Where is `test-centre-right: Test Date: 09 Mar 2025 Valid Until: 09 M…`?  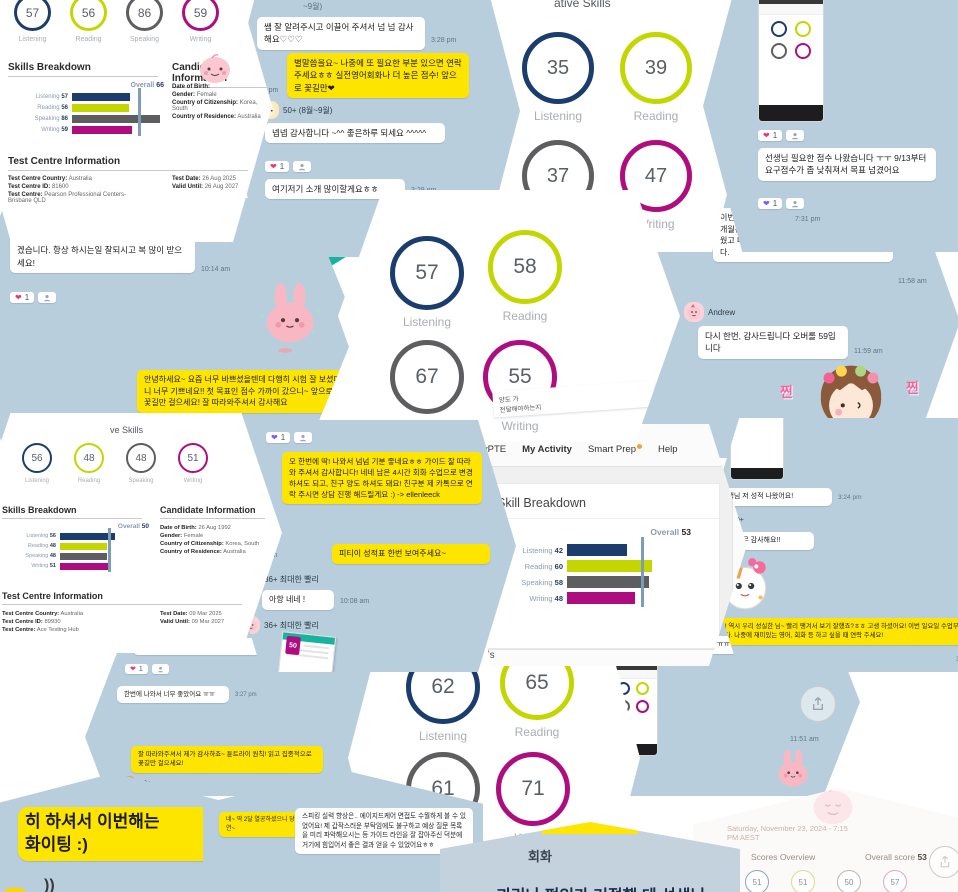
test-centre-right: Test Date: 09 Mar 2025 Valid Until: 09 M… is located at coordinates (192, 618).